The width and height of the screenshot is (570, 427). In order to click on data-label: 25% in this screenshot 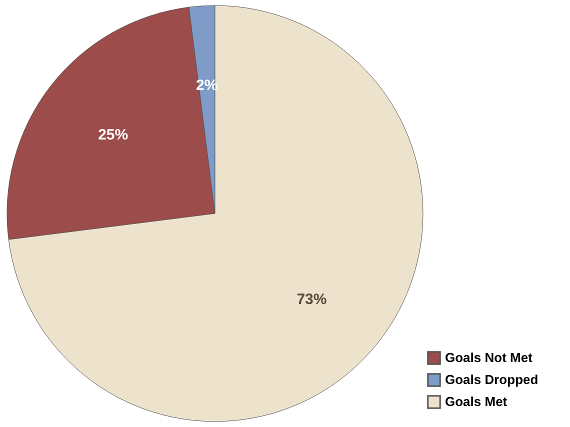, I will do `click(113, 135)`.